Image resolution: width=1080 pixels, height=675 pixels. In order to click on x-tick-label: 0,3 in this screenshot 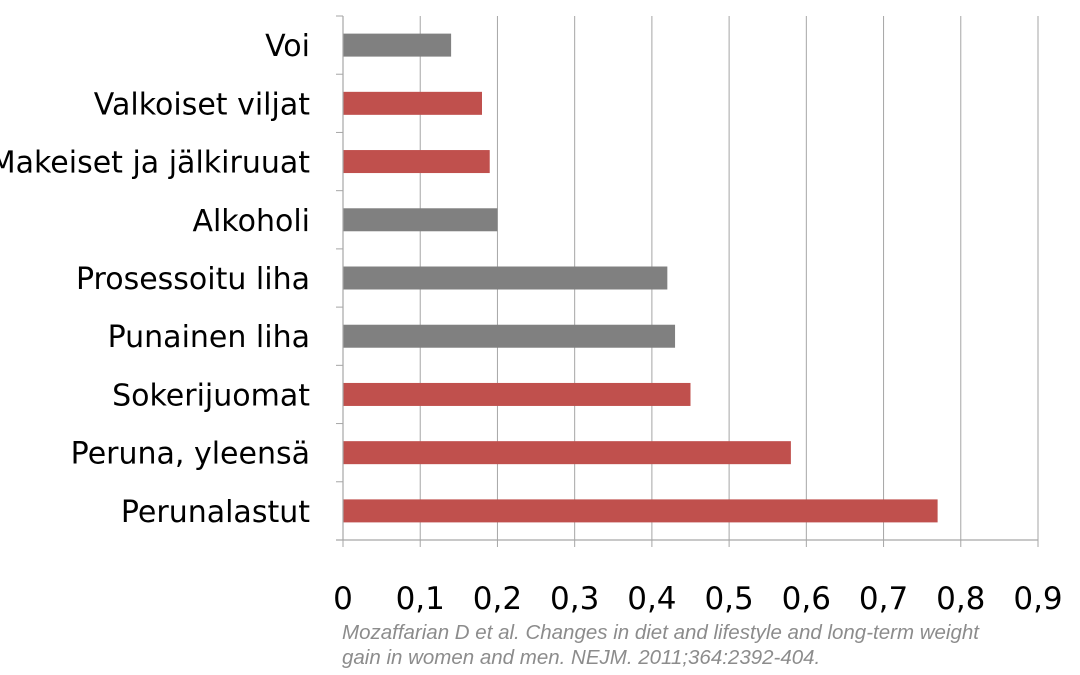, I will do `click(574, 599)`.